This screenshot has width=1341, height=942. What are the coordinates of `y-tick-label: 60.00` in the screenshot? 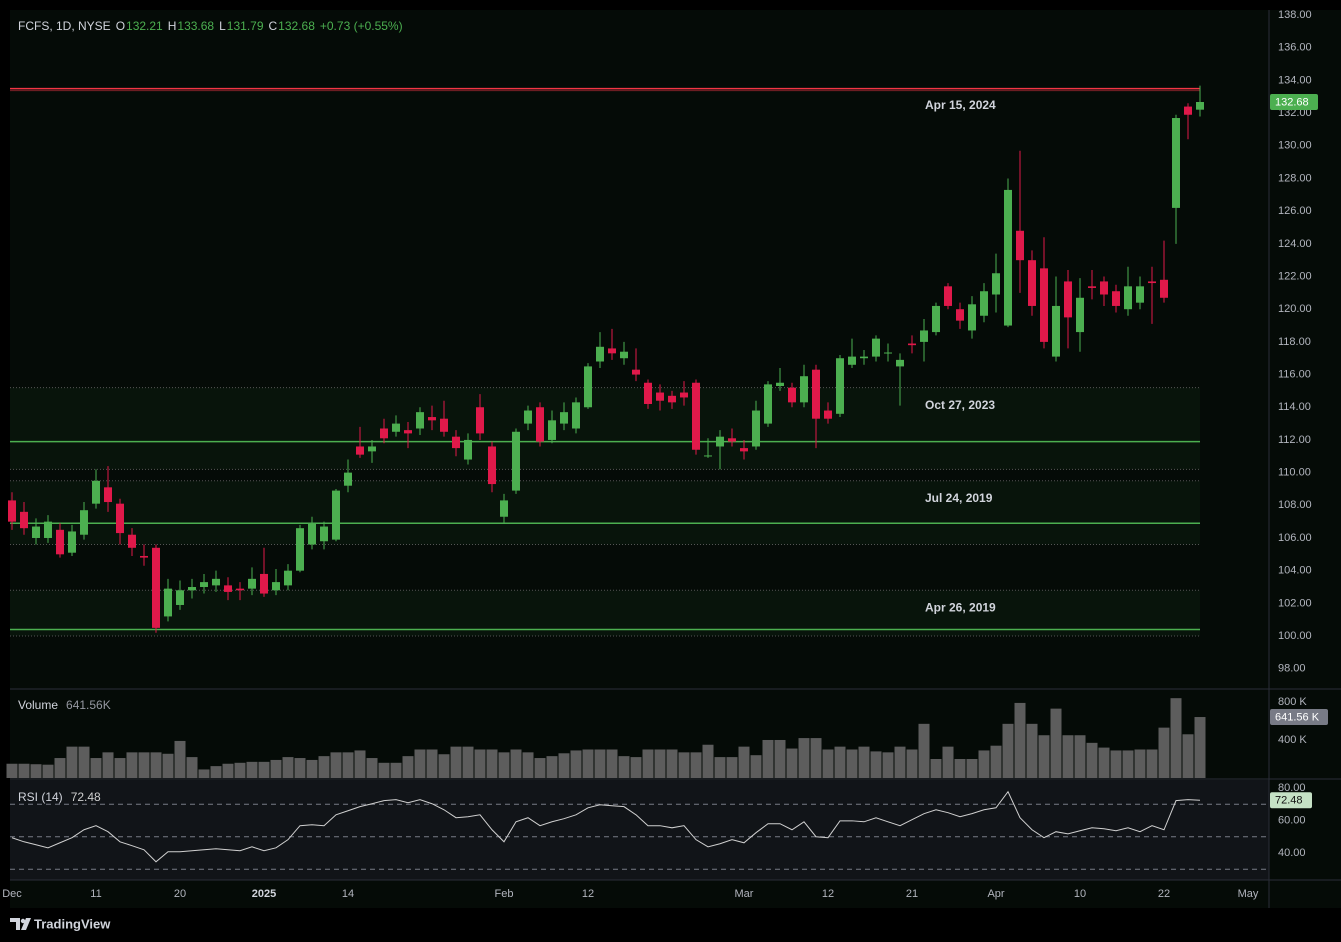 It's located at (1292, 820).